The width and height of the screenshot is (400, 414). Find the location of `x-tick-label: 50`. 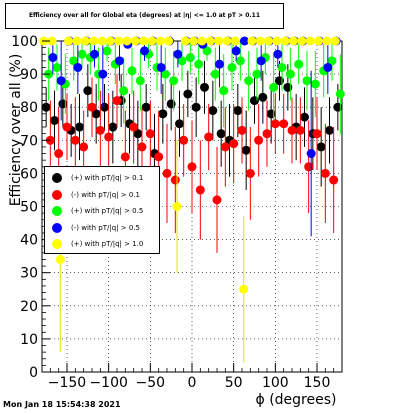

x-tick-label: 50 is located at coordinates (234, 383).